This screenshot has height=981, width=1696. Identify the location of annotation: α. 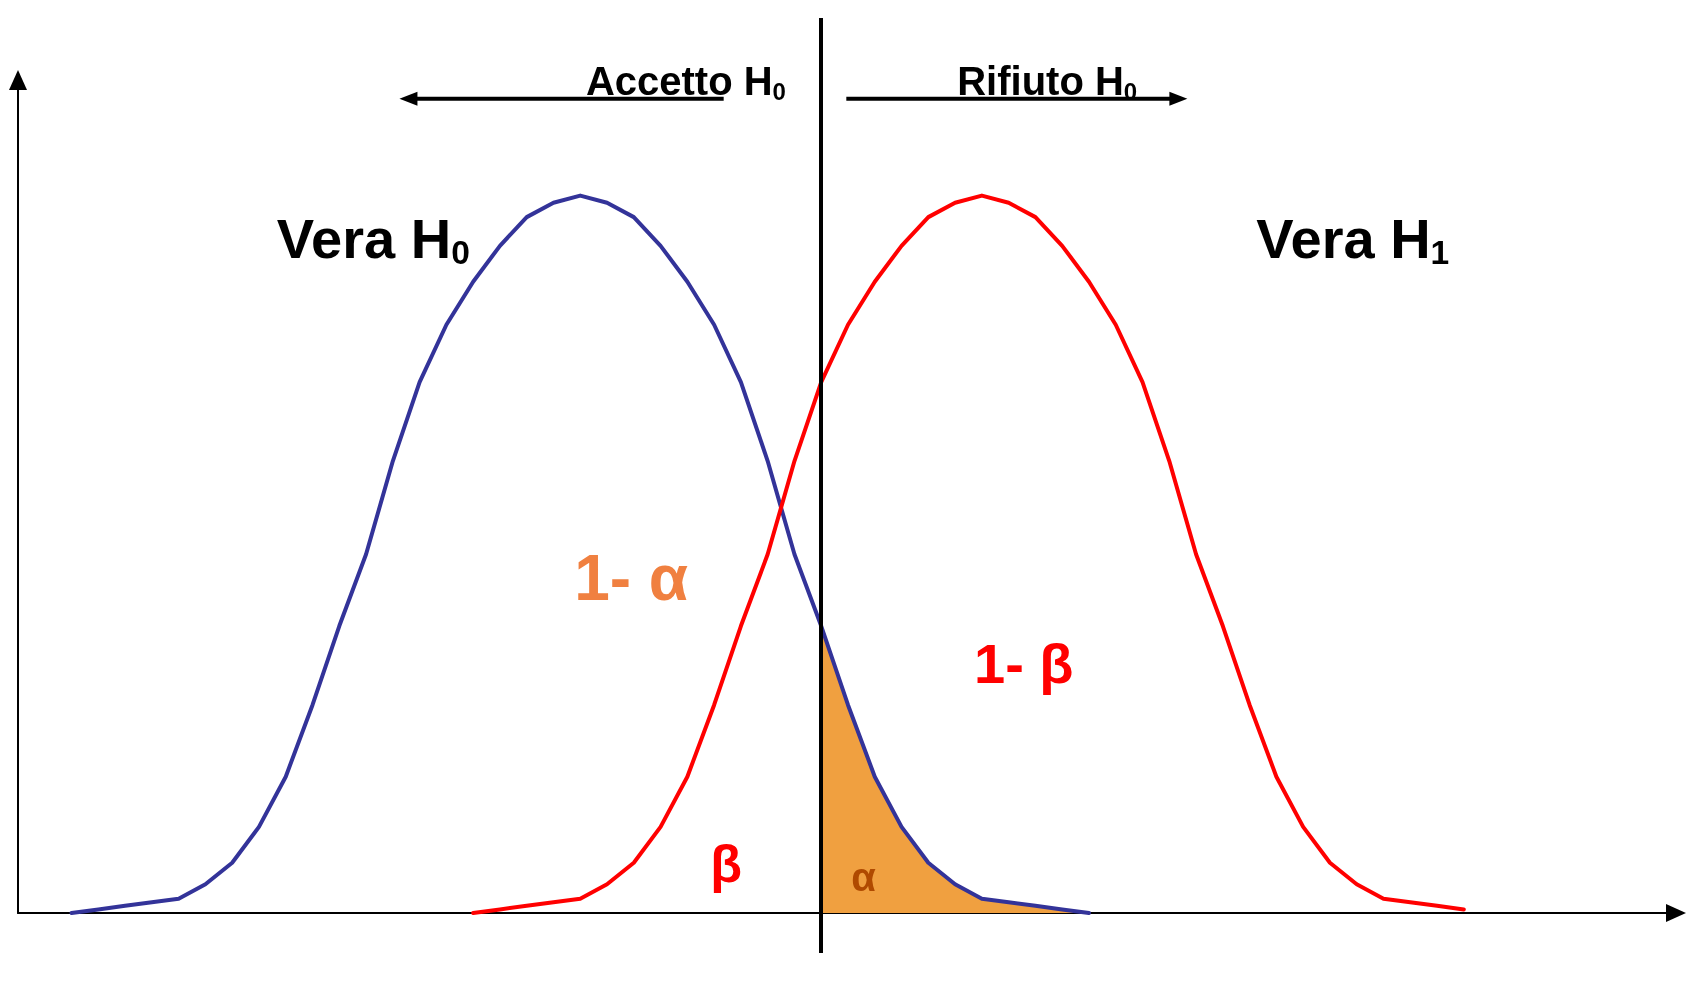
(864, 877).